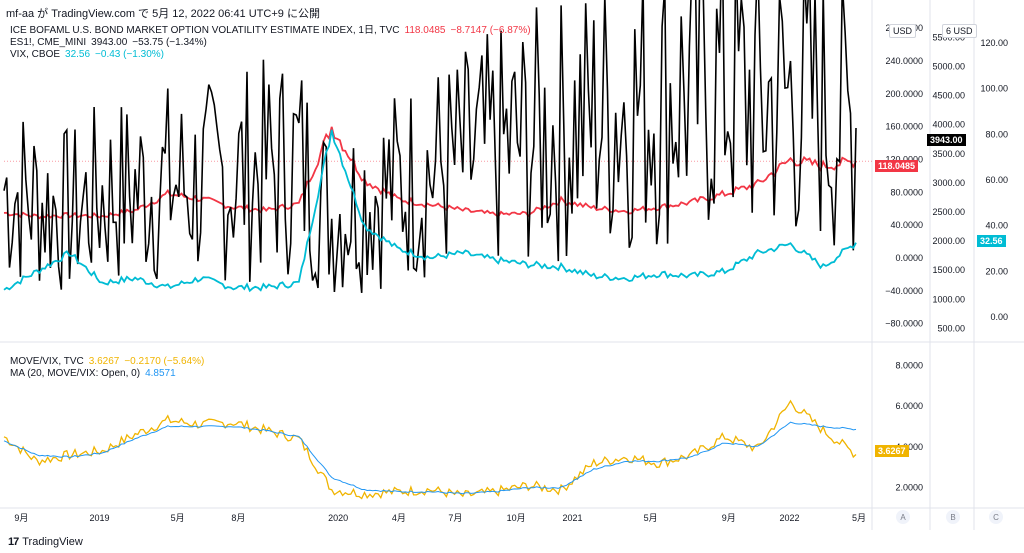 The height and width of the screenshot is (553, 1024). I want to click on legend-top-value: 3943.00, so click(109, 42).